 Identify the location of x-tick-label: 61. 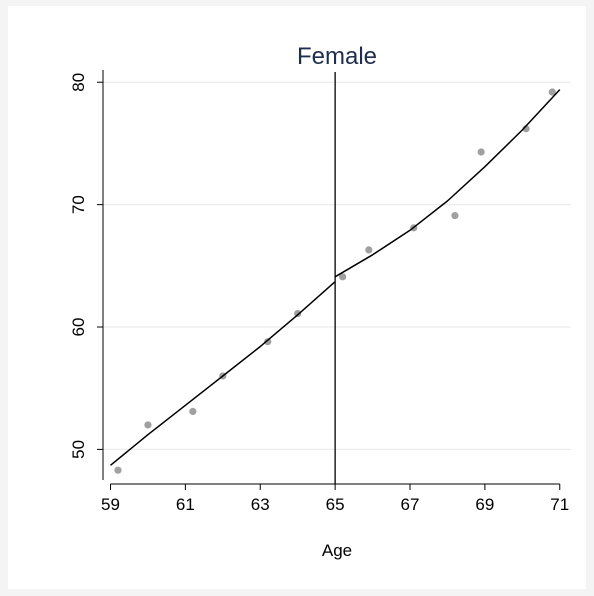
(185, 504).